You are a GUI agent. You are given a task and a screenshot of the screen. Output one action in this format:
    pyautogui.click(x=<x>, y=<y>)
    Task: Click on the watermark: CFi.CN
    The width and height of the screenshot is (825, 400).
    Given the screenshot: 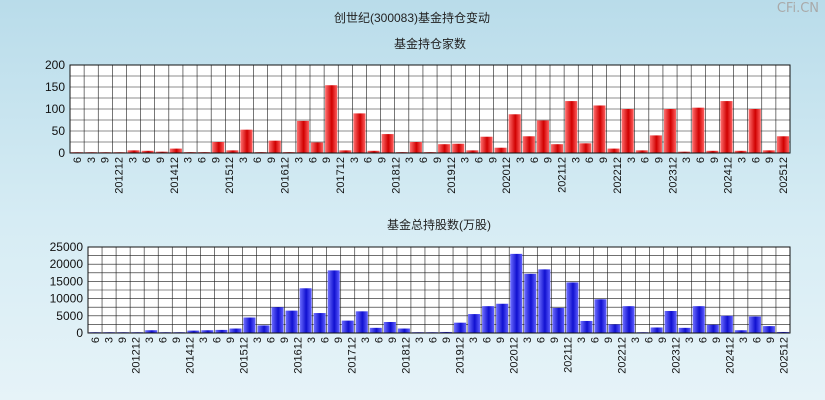 What is the action you would take?
    pyautogui.click(x=797, y=8)
    